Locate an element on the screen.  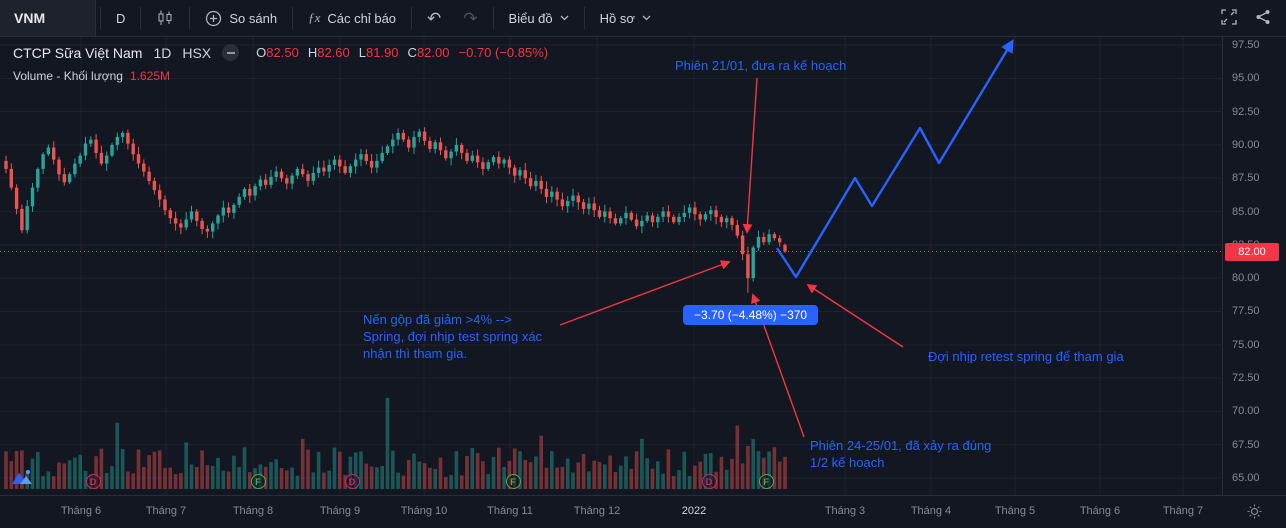
fullscreen-button is located at coordinates (1229, 18).